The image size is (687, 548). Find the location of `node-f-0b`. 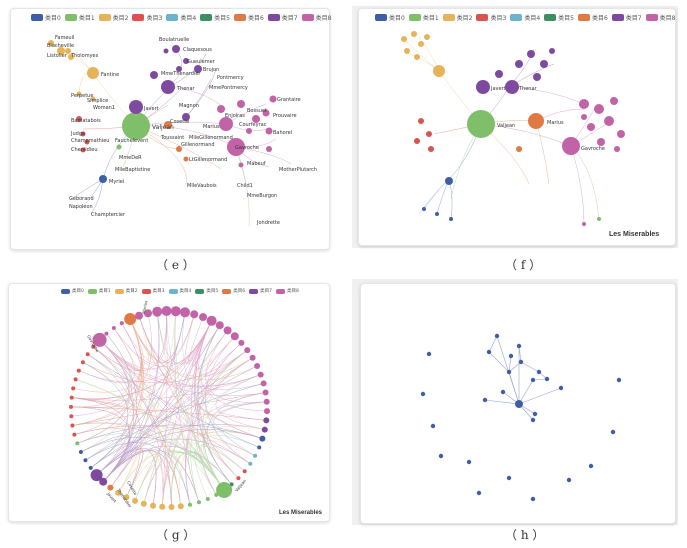

node-f-0b is located at coordinates (437, 214).